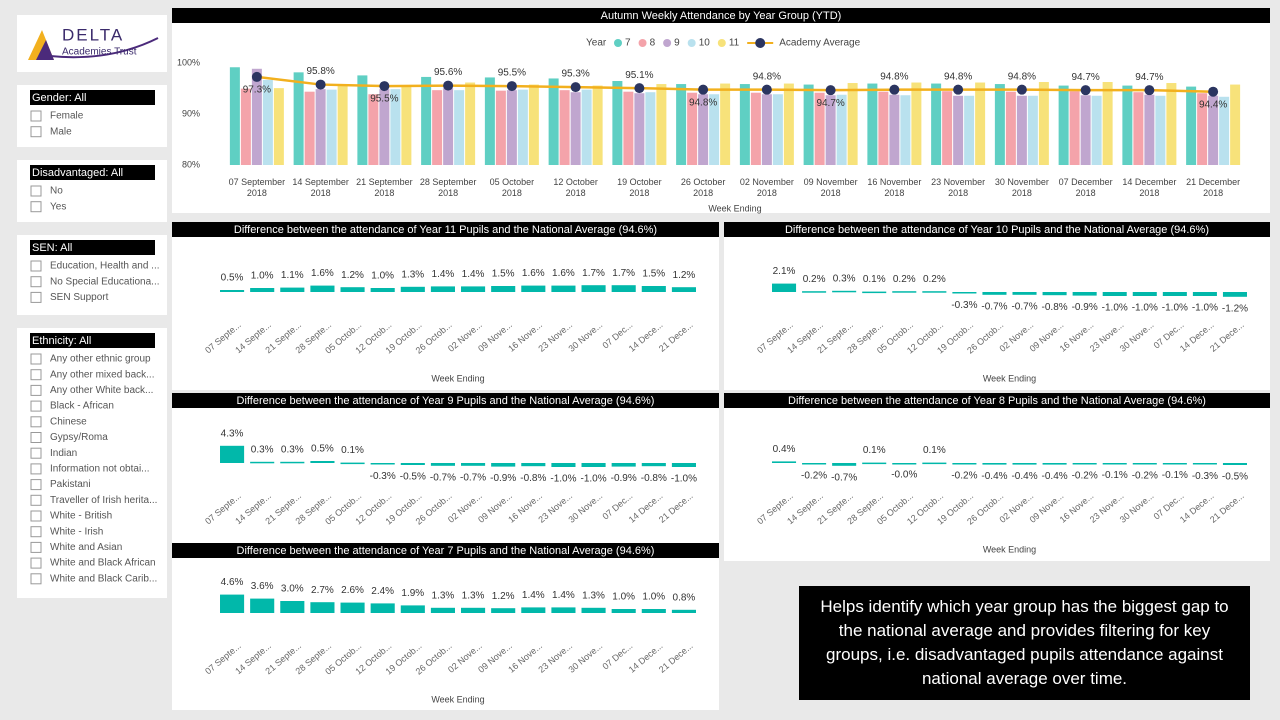 This screenshot has height=720, width=1280. I want to click on data-label: 0.8%, so click(684, 597).